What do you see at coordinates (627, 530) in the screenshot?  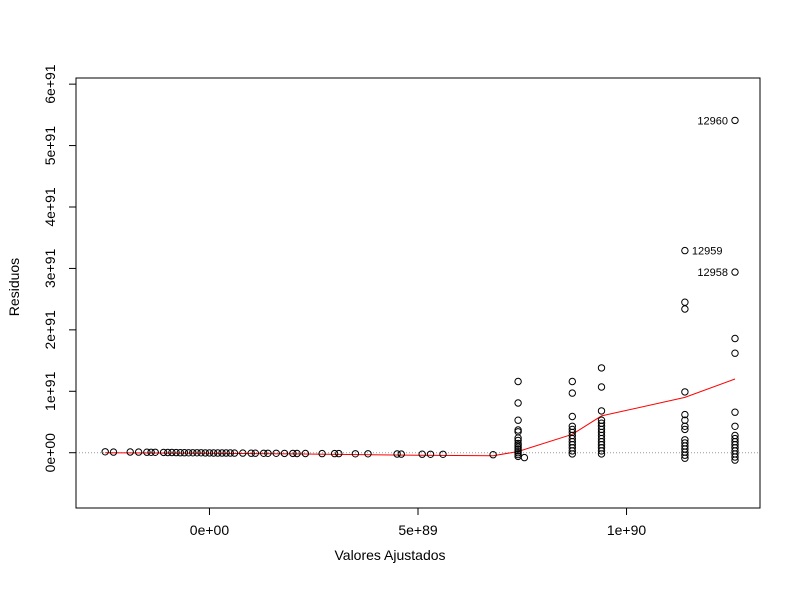 I see `x-tick-label: 1e+90` at bounding box center [627, 530].